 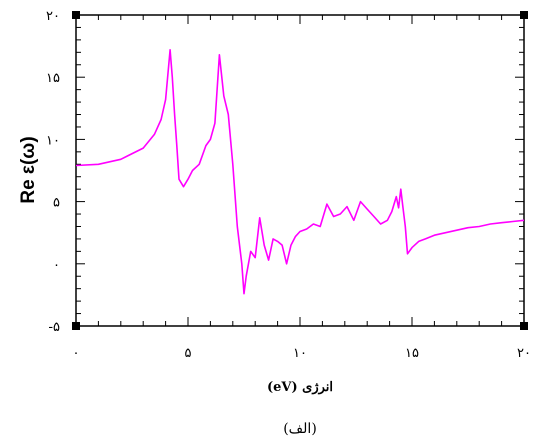 I want to click on y-tick-label: ۲۰, so click(x=53, y=16).